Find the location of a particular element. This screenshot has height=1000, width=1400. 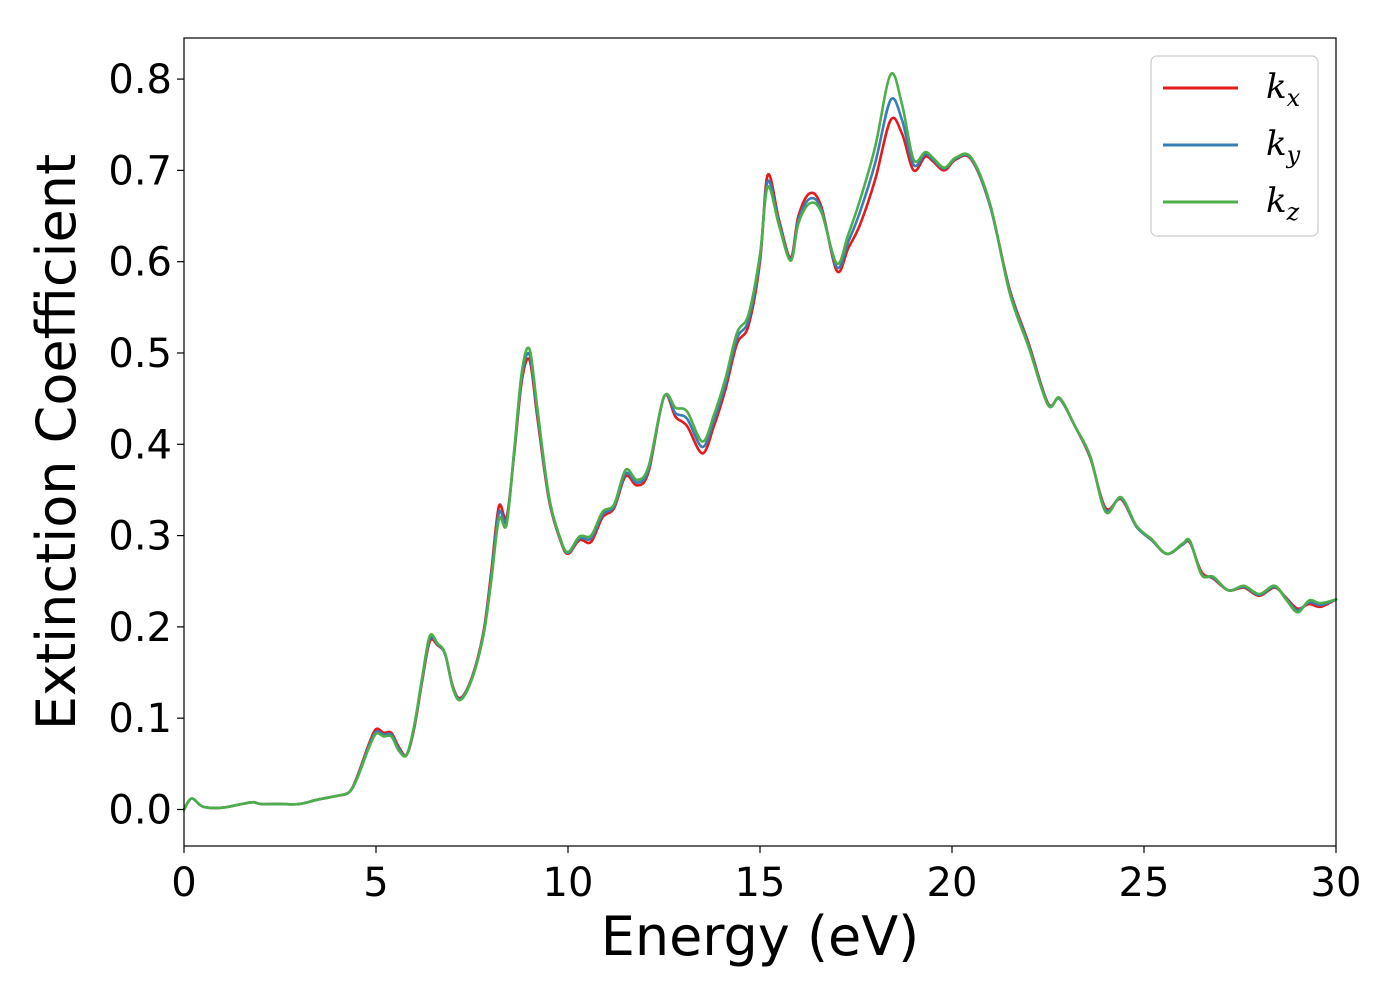

x-tick-label: 5 is located at coordinates (375, 883).